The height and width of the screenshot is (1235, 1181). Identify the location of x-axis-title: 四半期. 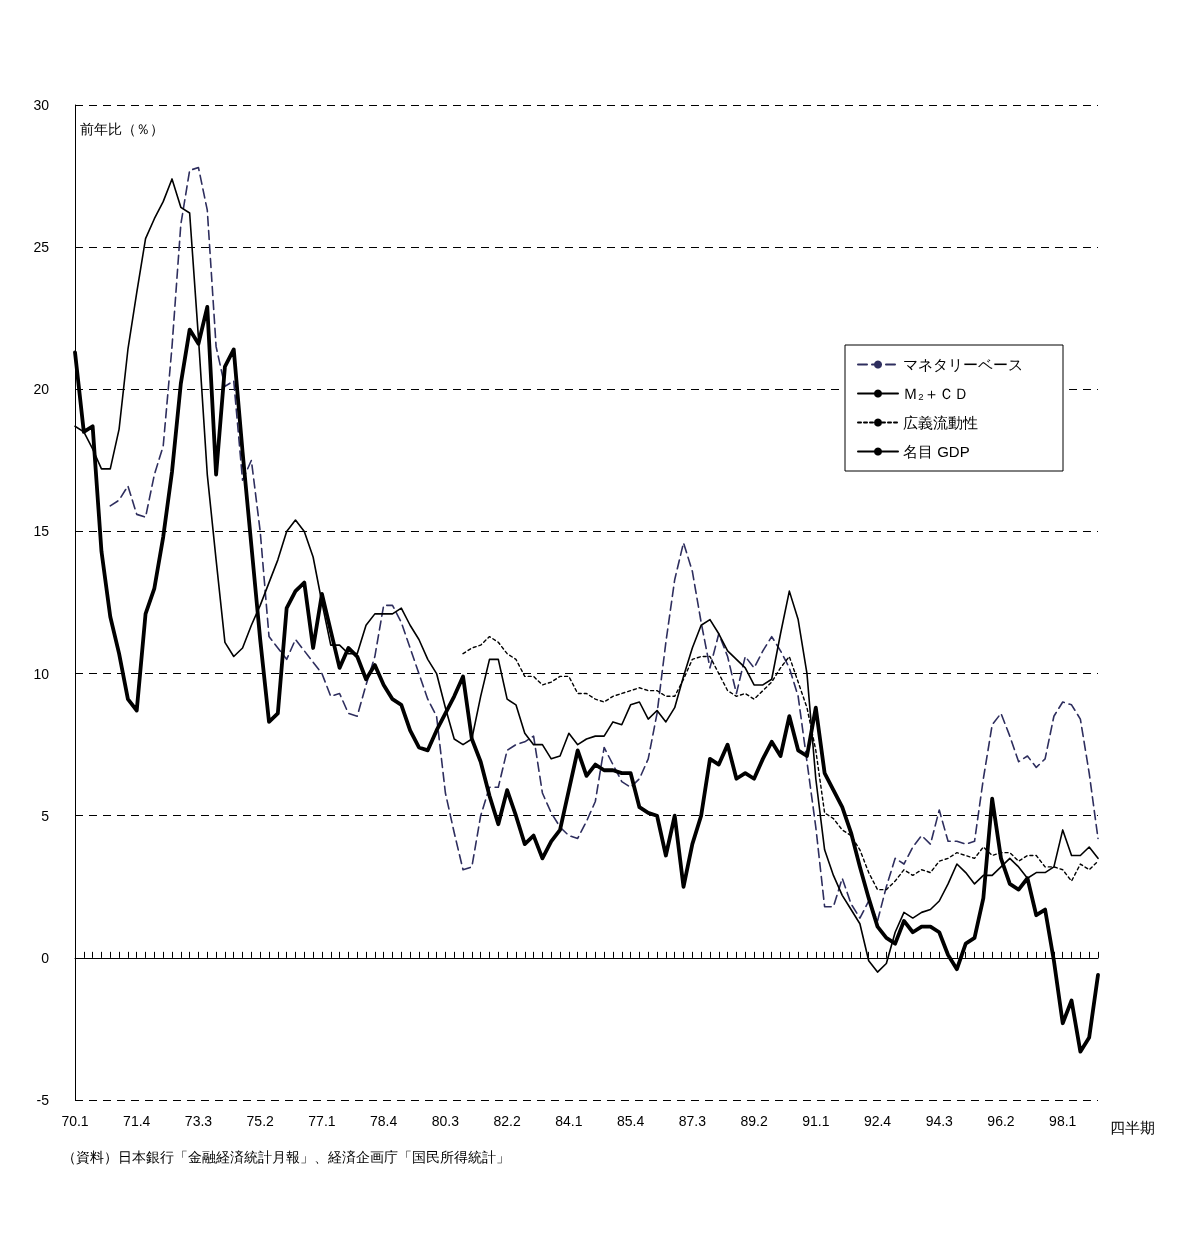
(1132, 1127).